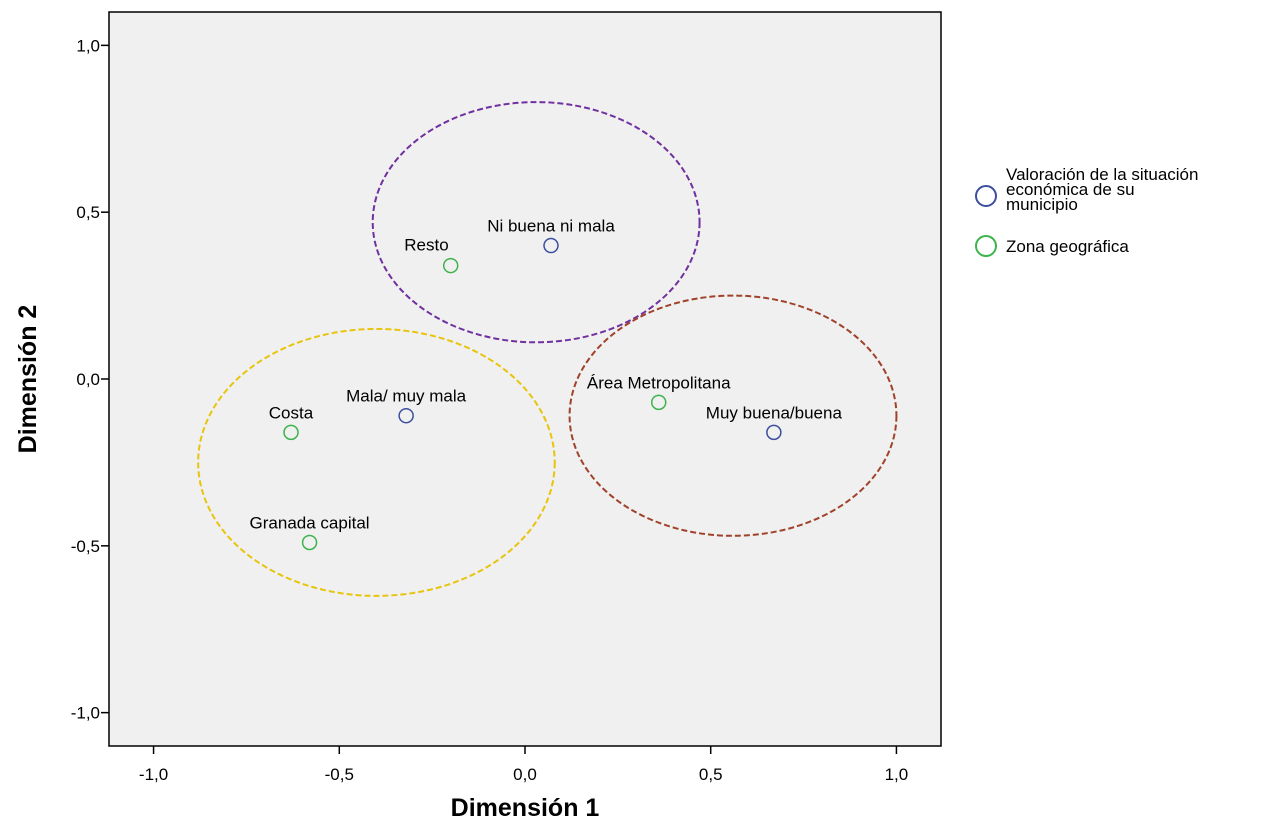 Image resolution: width=1281 pixels, height=828 pixels. What do you see at coordinates (88, 212) in the screenshot?
I see `y-tick-label: 0,5` at bounding box center [88, 212].